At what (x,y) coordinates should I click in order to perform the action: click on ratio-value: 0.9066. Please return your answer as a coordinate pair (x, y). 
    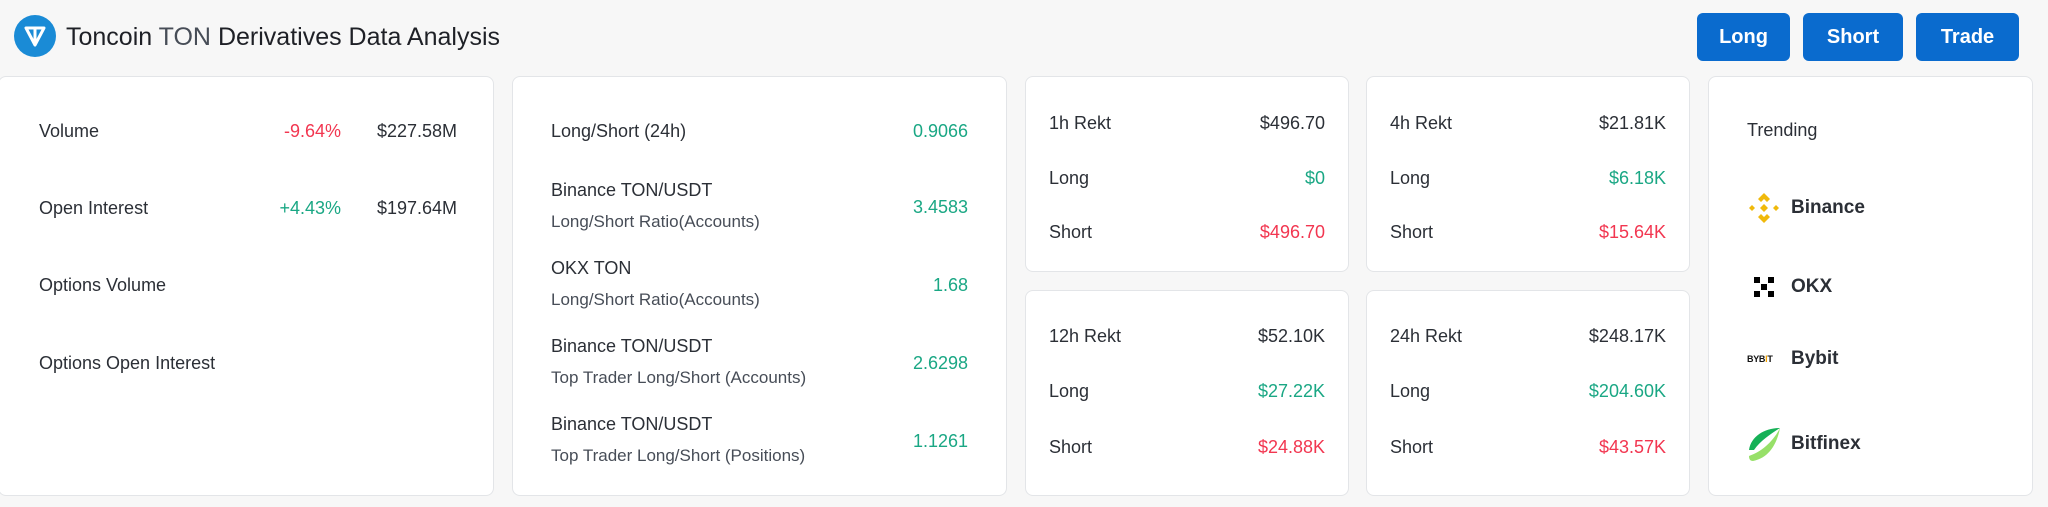
    Looking at the image, I should click on (940, 131).